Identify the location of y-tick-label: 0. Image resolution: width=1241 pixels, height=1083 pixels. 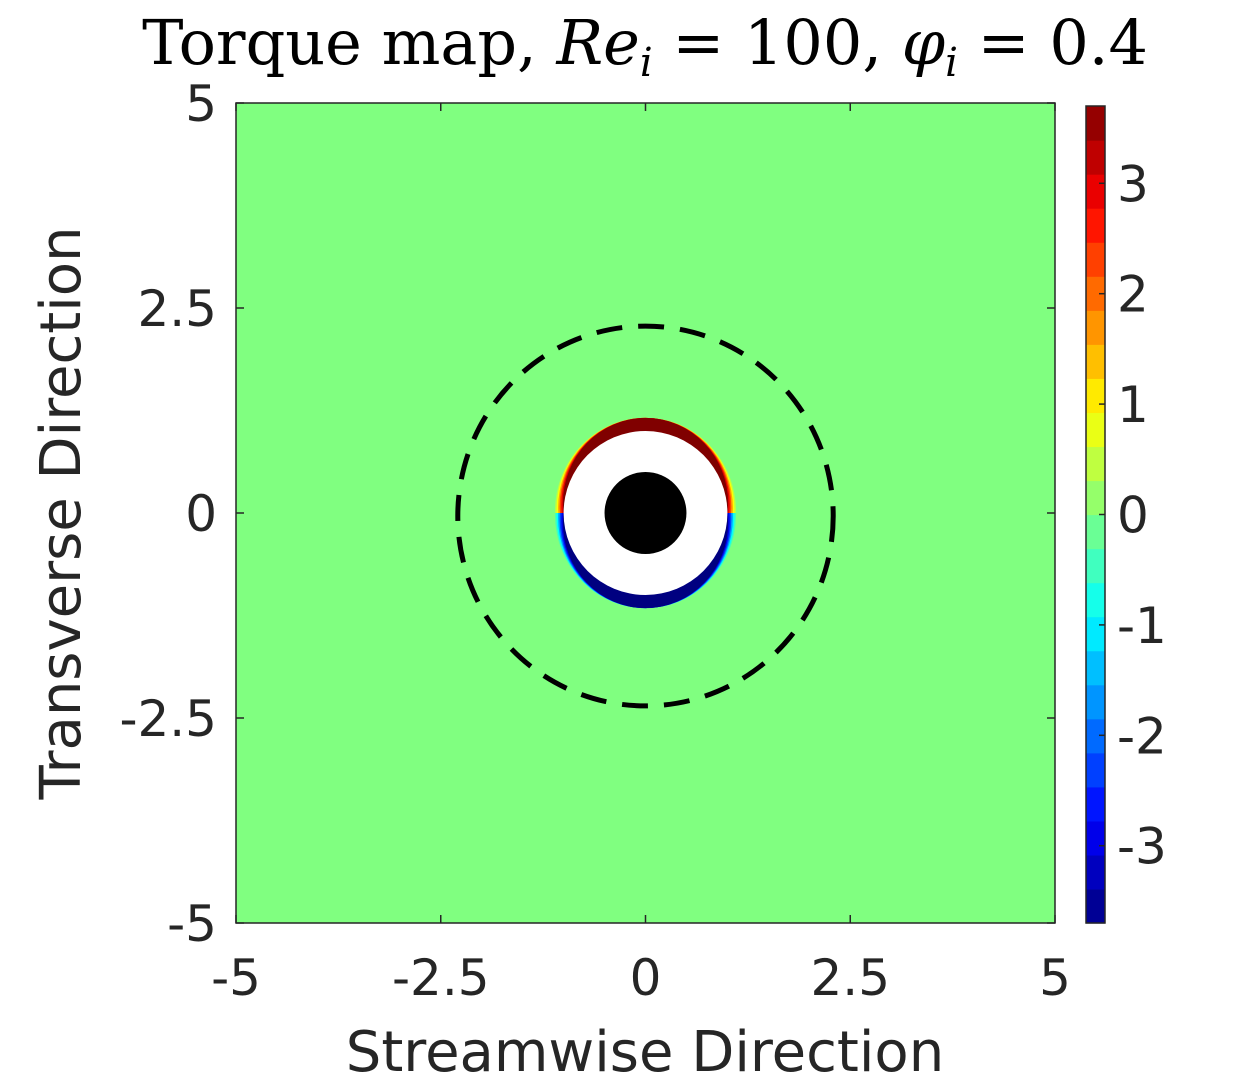
(201, 514).